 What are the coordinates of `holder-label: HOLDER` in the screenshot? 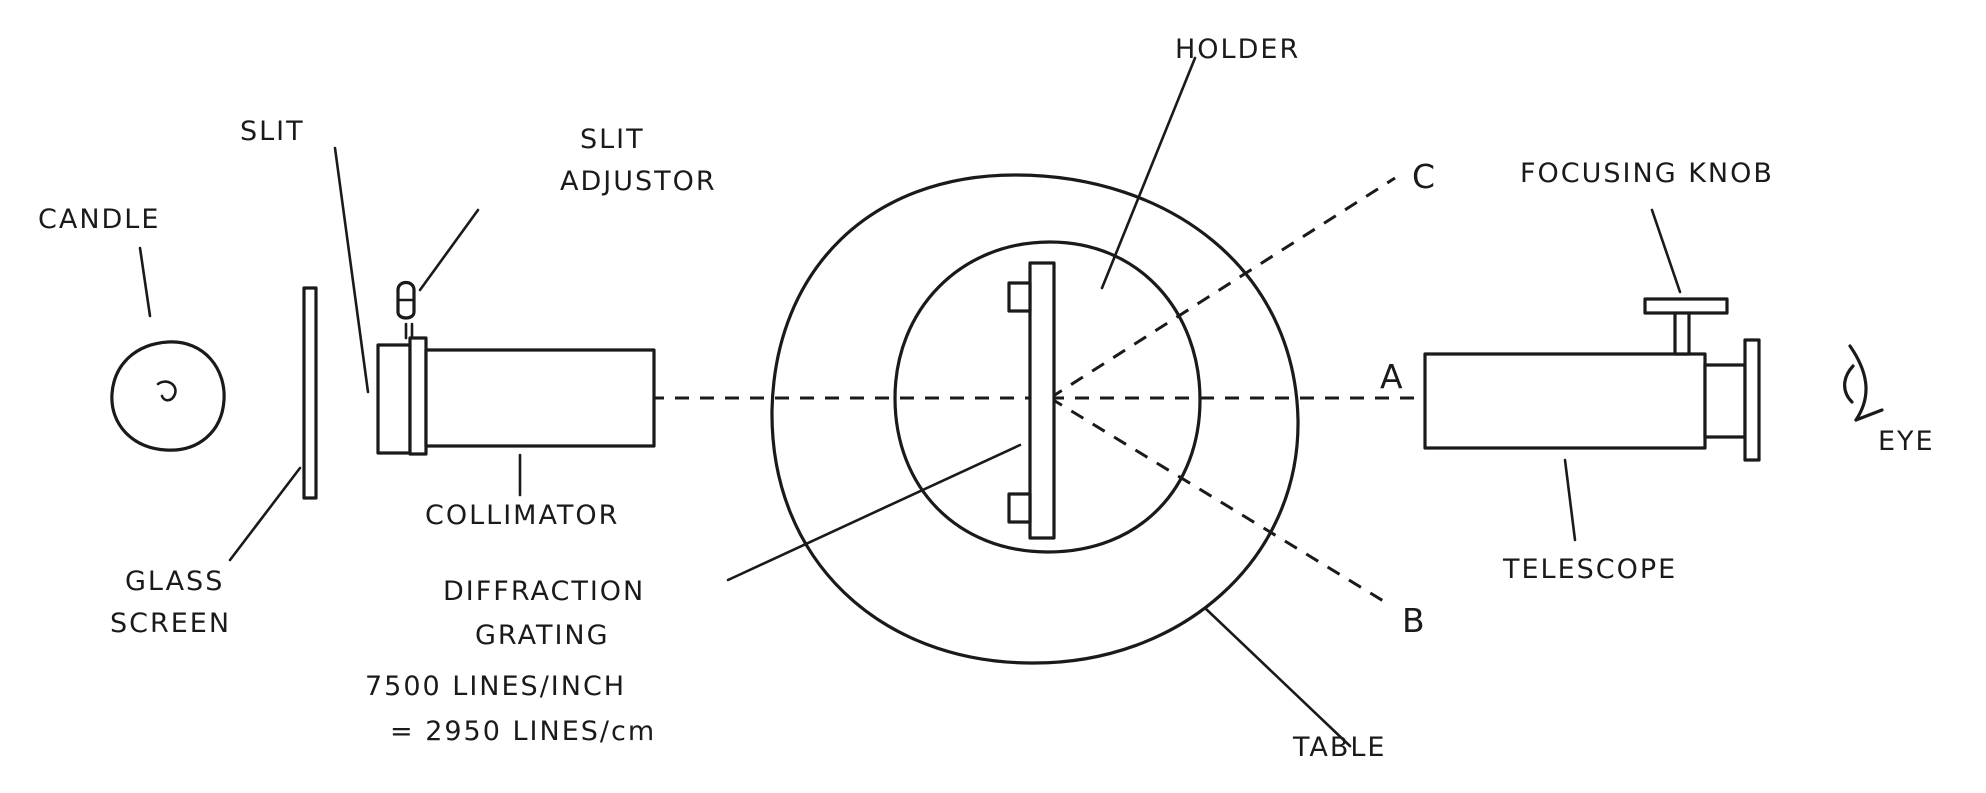 It's located at (1237, 49).